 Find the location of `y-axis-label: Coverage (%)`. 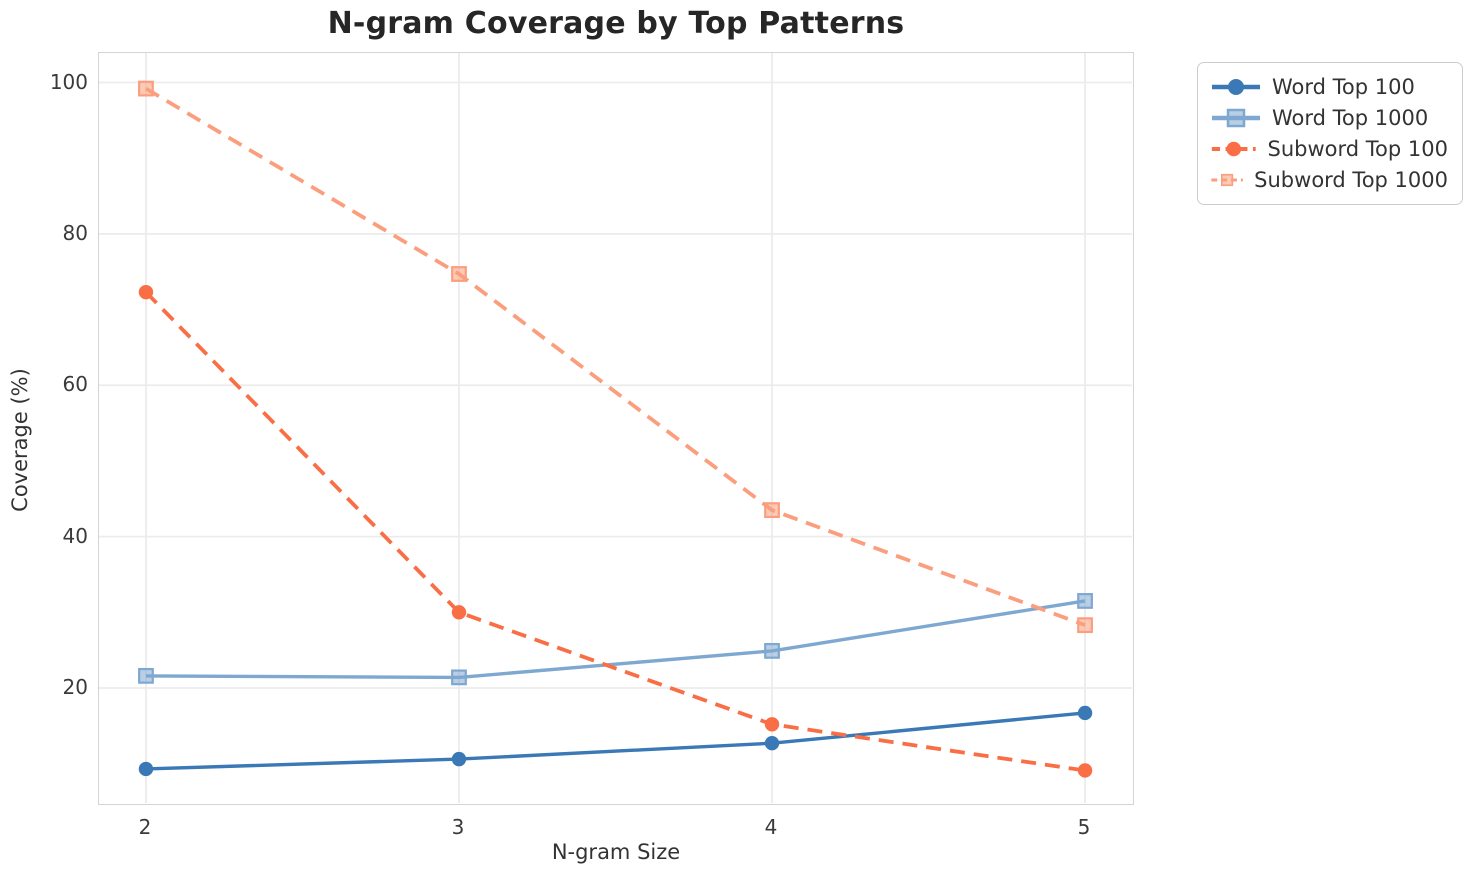

y-axis-label: Coverage (%) is located at coordinates (20, 440).